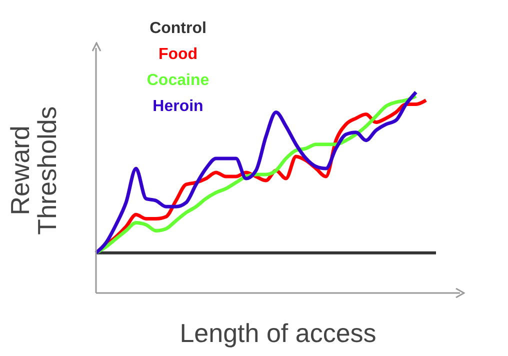 The image size is (508, 356). What do you see at coordinates (33, 170) in the screenshot?
I see `y-axis-title: Reward Thresholds` at bounding box center [33, 170].